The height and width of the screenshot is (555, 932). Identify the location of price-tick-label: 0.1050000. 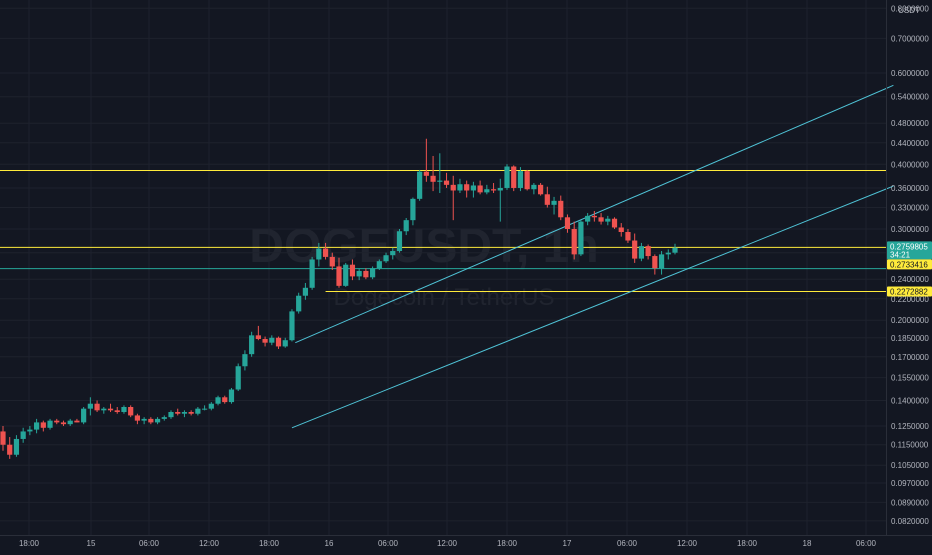
(910, 465).